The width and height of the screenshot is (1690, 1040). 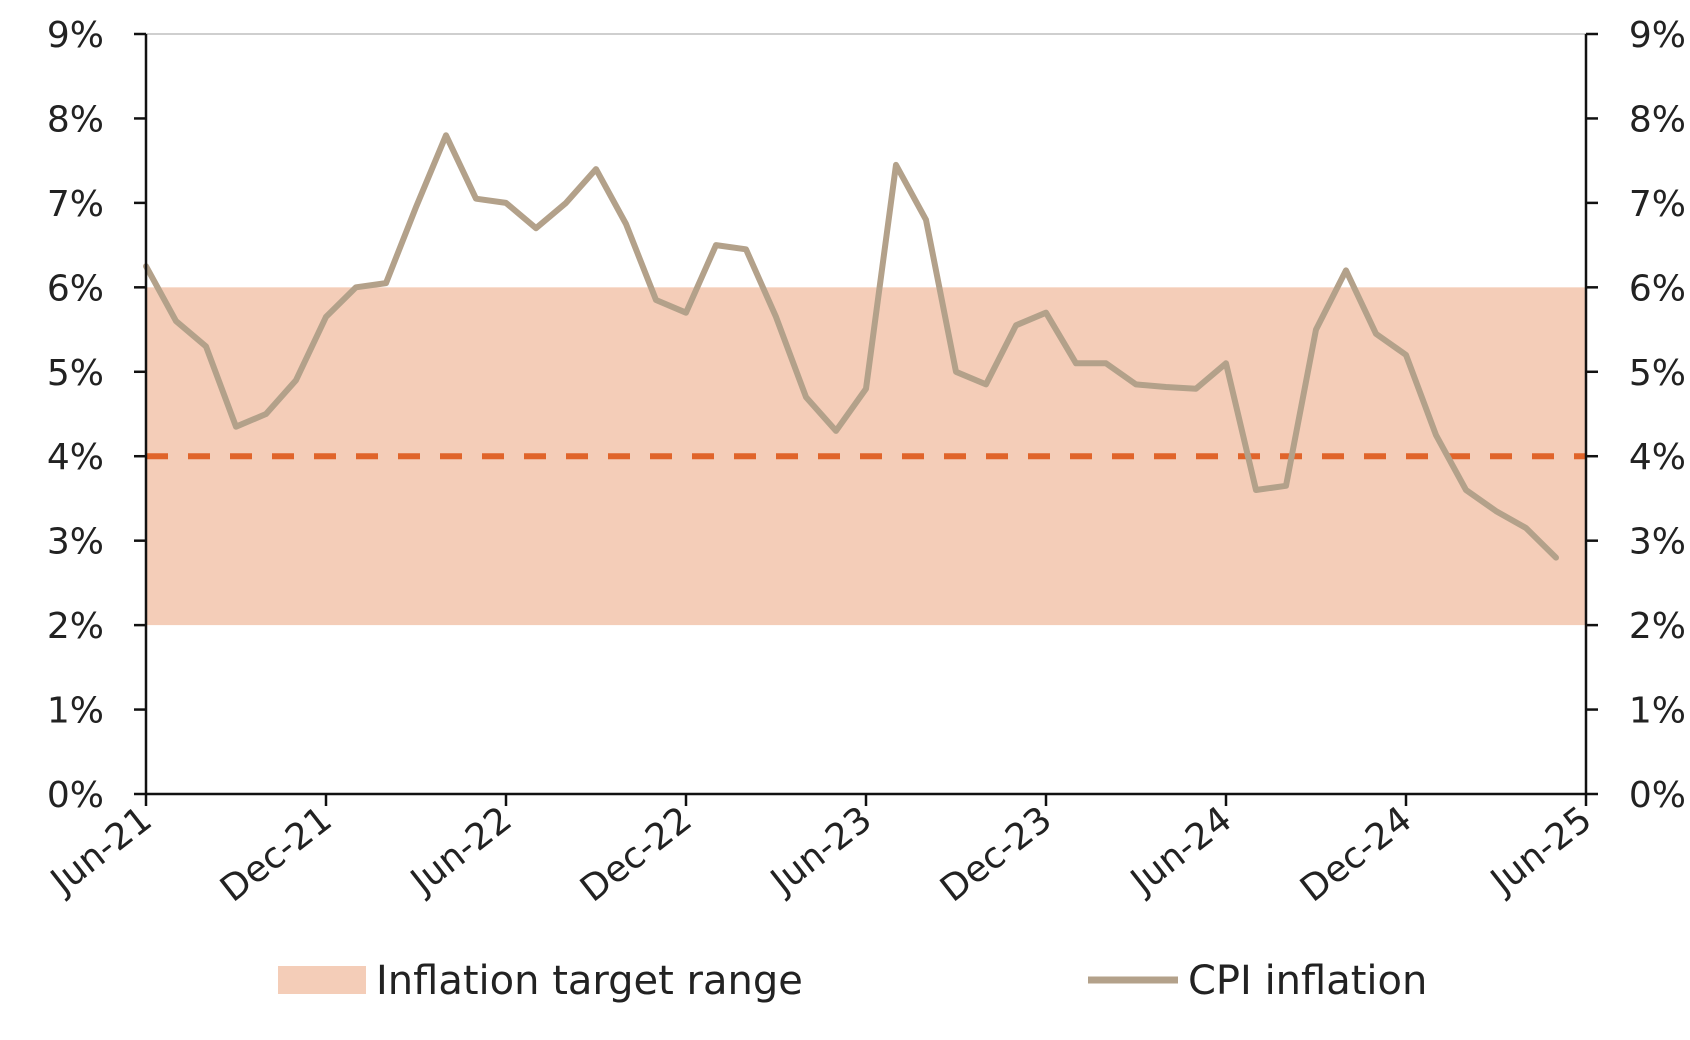 What do you see at coordinates (75, 542) in the screenshot?
I see `y-tick-label-left: 3%` at bounding box center [75, 542].